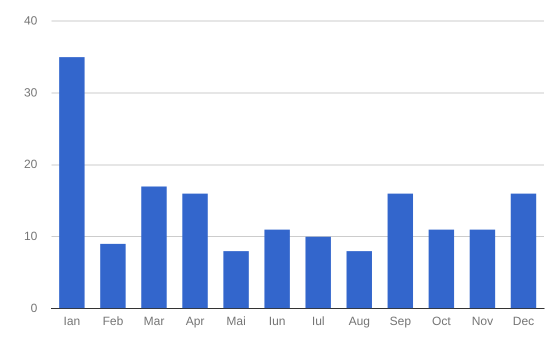 The width and height of the screenshot is (558, 345). What do you see at coordinates (113, 321) in the screenshot?
I see `x-tick-label: Feb` at bounding box center [113, 321].